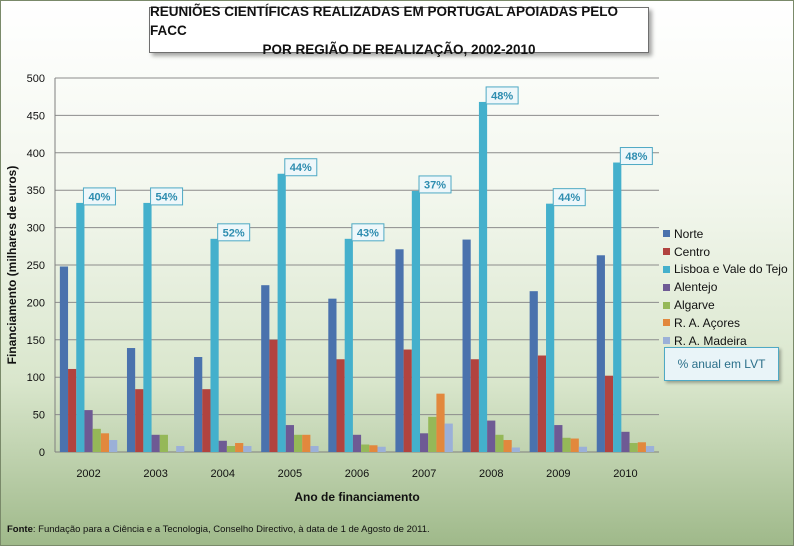 The image size is (794, 546). What do you see at coordinates (424, 474) in the screenshot?
I see `x-tick-label: 2007` at bounding box center [424, 474].